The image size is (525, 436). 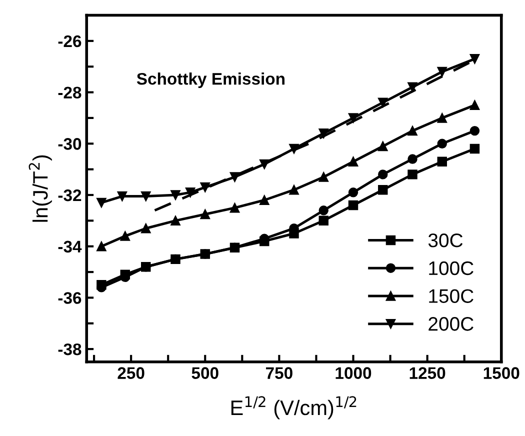 What do you see at coordinates (131, 373) in the screenshot?
I see `x-tick-label: 250` at bounding box center [131, 373].